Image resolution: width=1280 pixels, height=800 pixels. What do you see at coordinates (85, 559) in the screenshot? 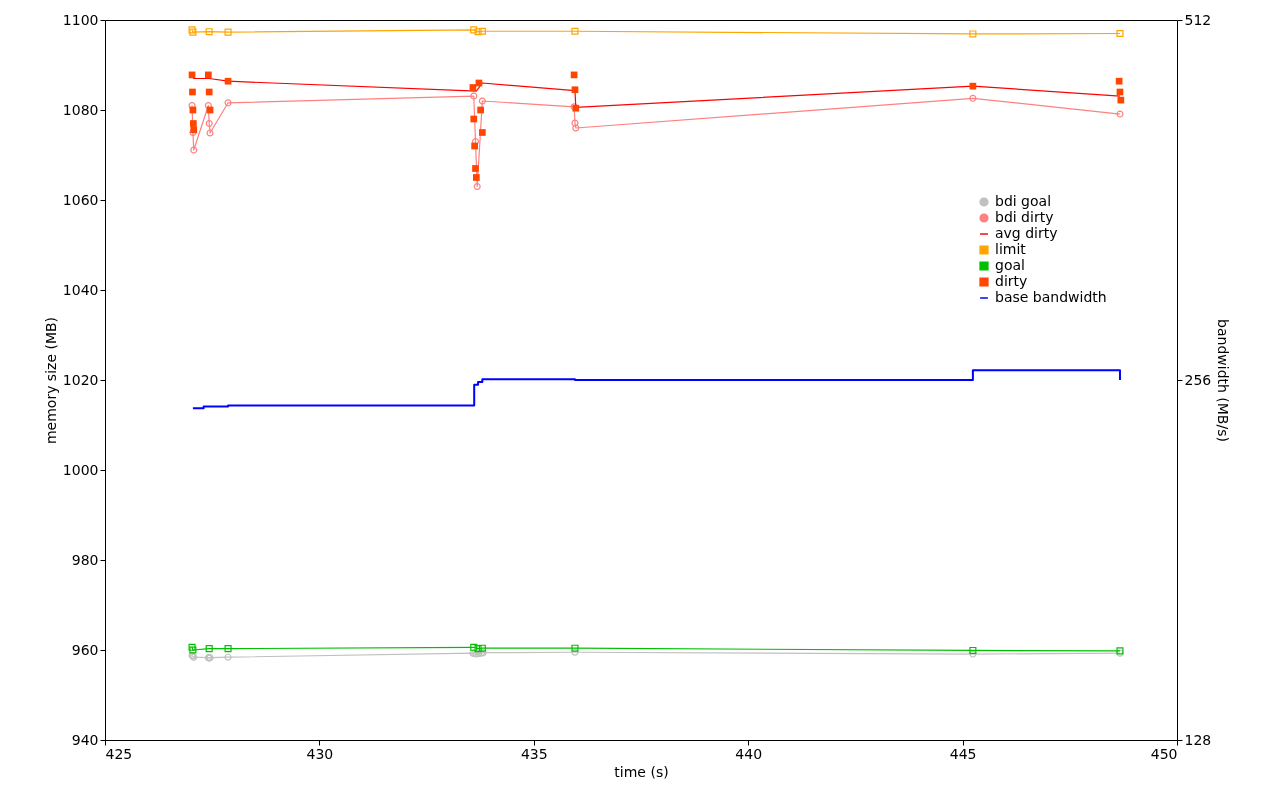
I see `y-tick-label: 980` at bounding box center [85, 559].